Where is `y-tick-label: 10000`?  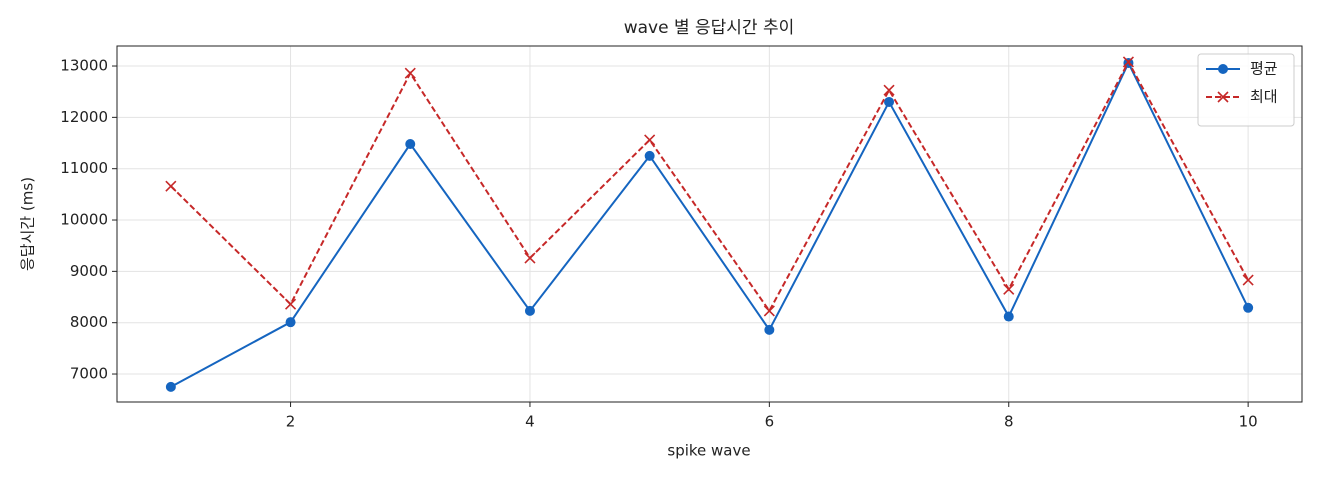
y-tick-label: 10000 is located at coordinates (84, 220).